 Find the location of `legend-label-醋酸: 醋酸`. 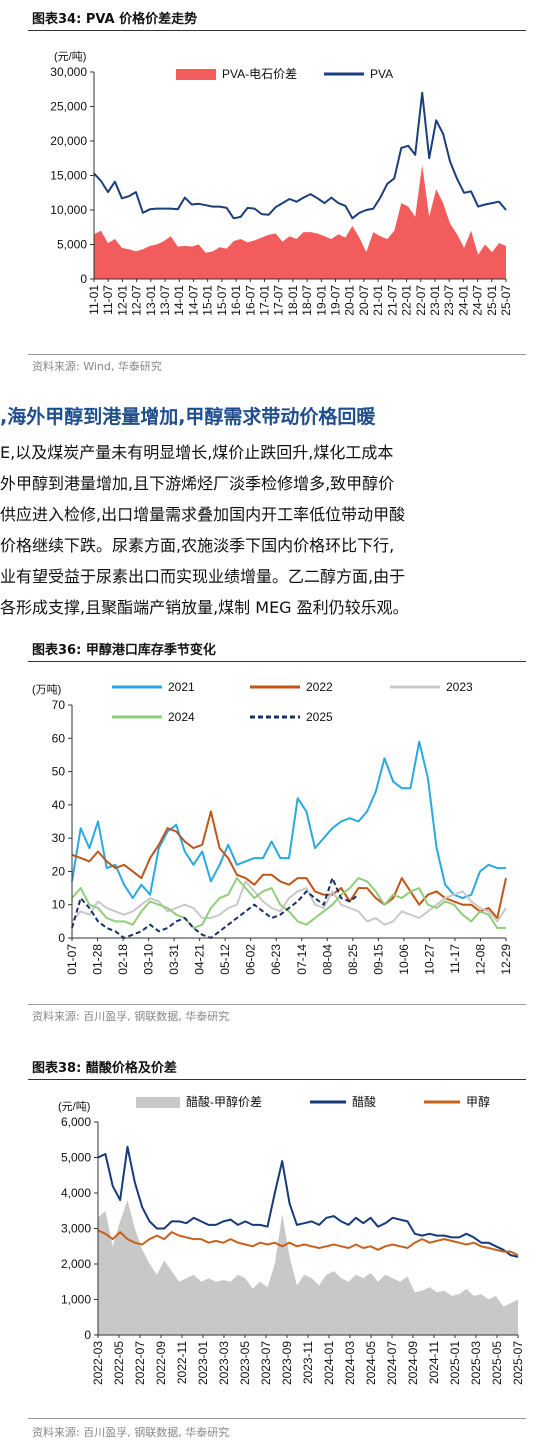

legend-label-醋酸: 醋酸 is located at coordinates (364, 1101).